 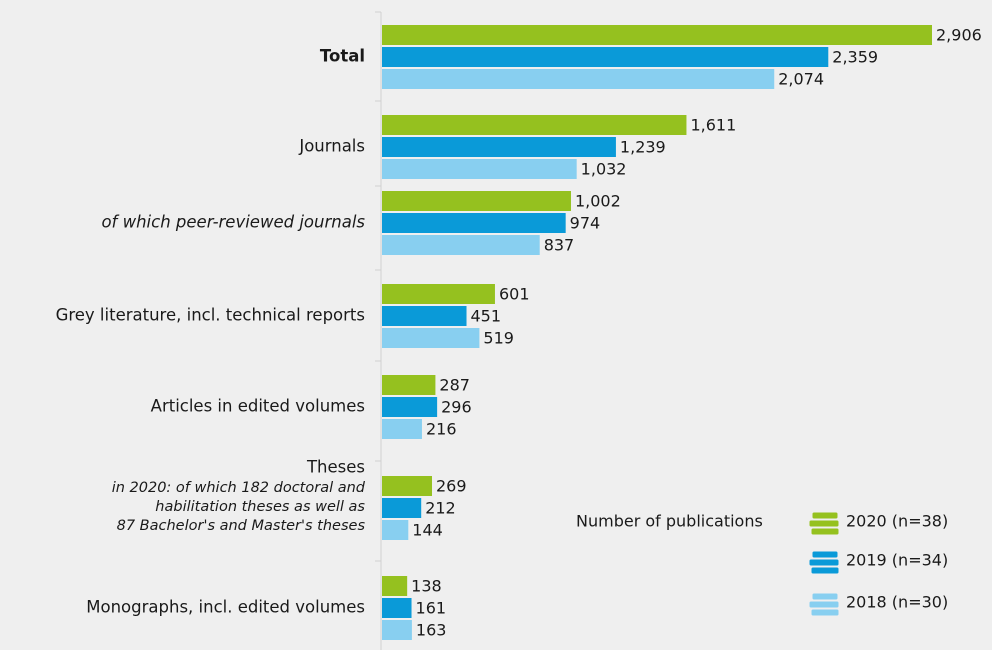 I want to click on value-label: 519, so click(x=498, y=338).